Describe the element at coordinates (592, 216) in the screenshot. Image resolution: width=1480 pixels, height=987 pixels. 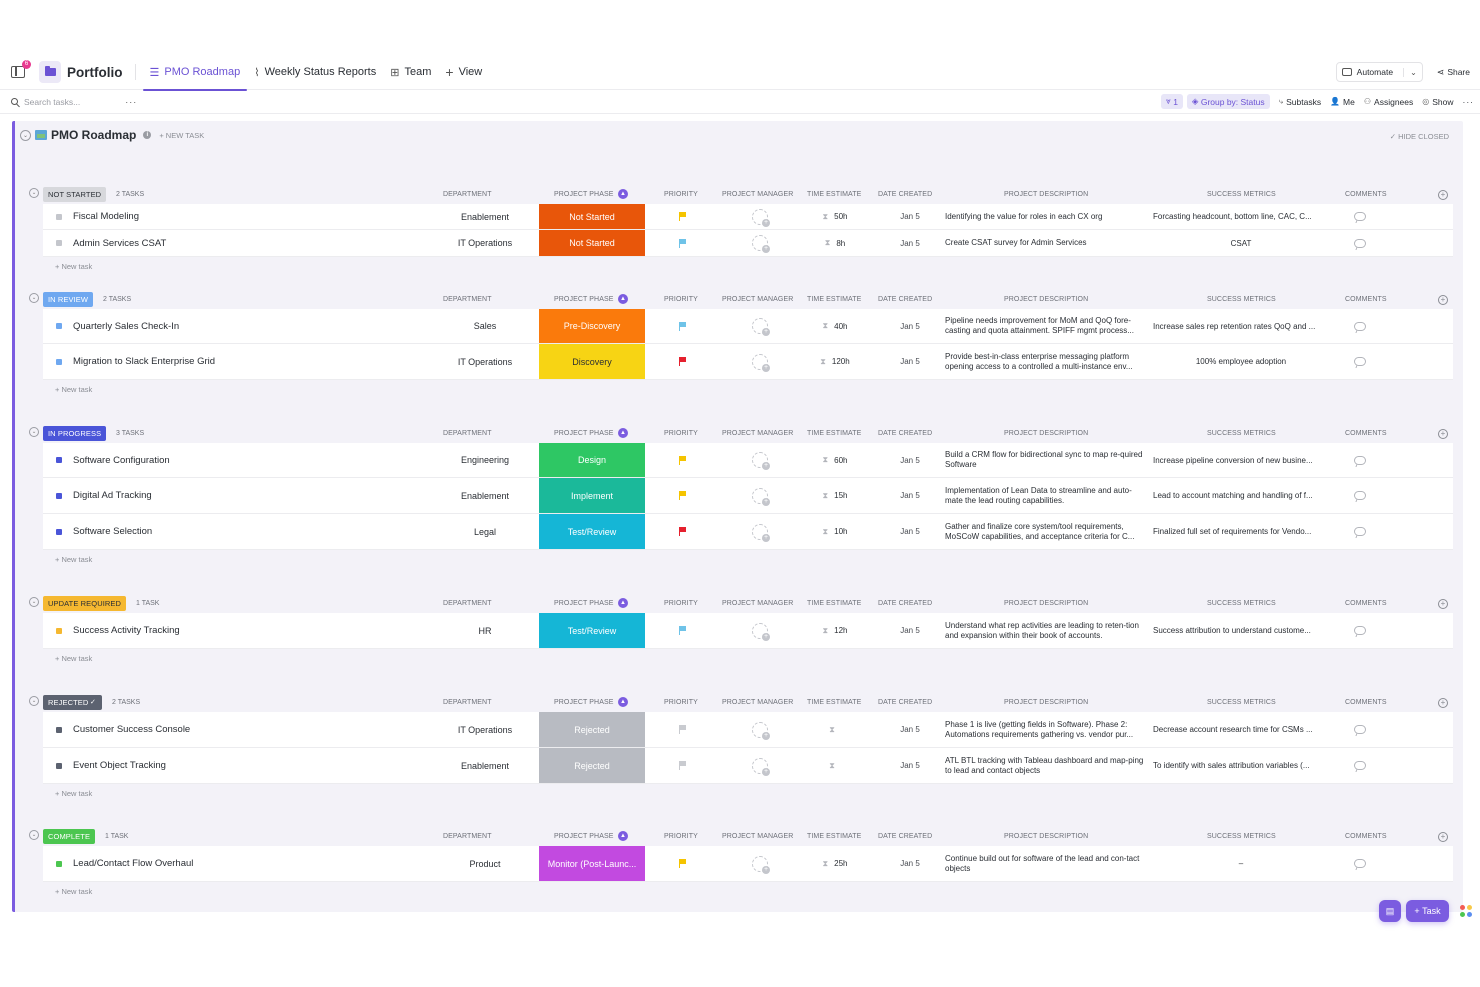
I see `project-phase-cell: Not Started` at that location.